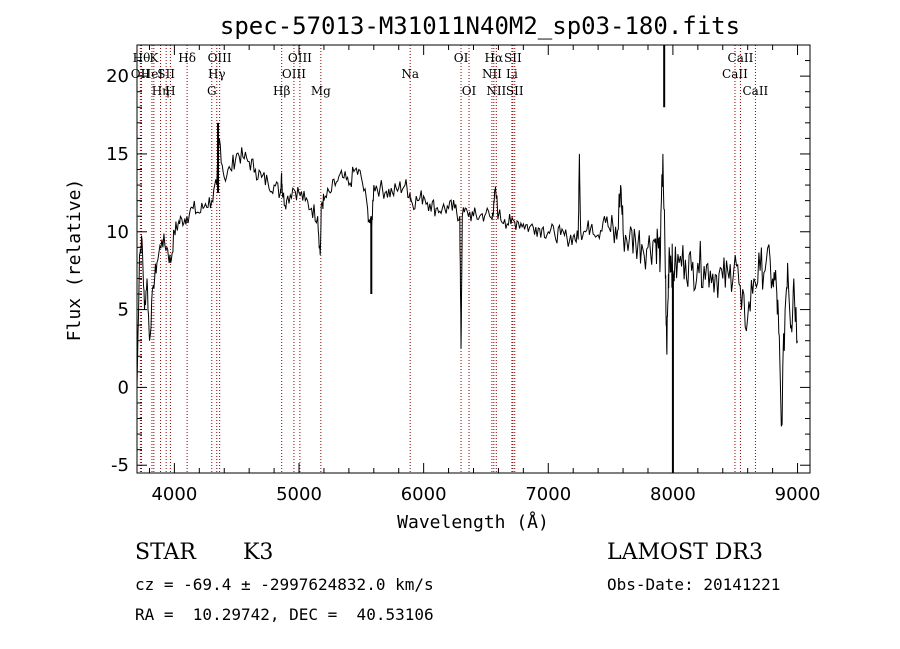  Describe the element at coordinates (798, 494) in the screenshot. I see `x-tick-label-9000: 9000` at that location.